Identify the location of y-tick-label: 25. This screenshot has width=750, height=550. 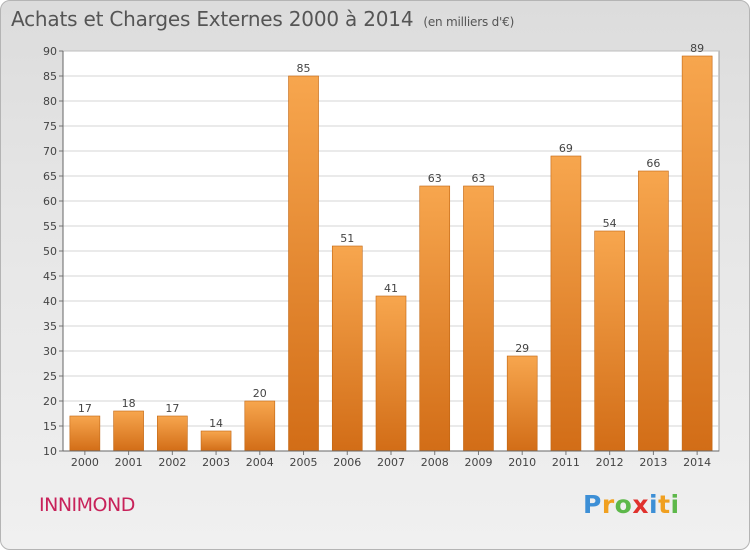
(50, 376).